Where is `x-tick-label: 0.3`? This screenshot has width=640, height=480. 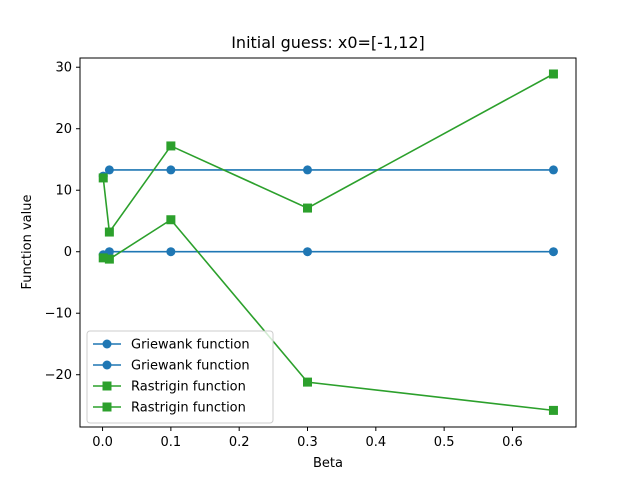 x-tick-label: 0.3 is located at coordinates (307, 442).